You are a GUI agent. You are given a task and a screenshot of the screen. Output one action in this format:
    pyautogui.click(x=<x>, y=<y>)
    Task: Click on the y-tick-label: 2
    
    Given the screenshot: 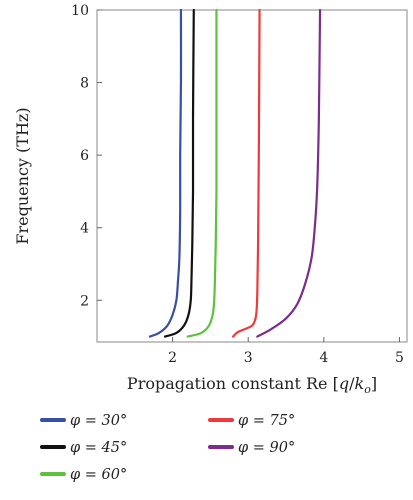 What is the action you would take?
    pyautogui.click(x=84, y=301)
    